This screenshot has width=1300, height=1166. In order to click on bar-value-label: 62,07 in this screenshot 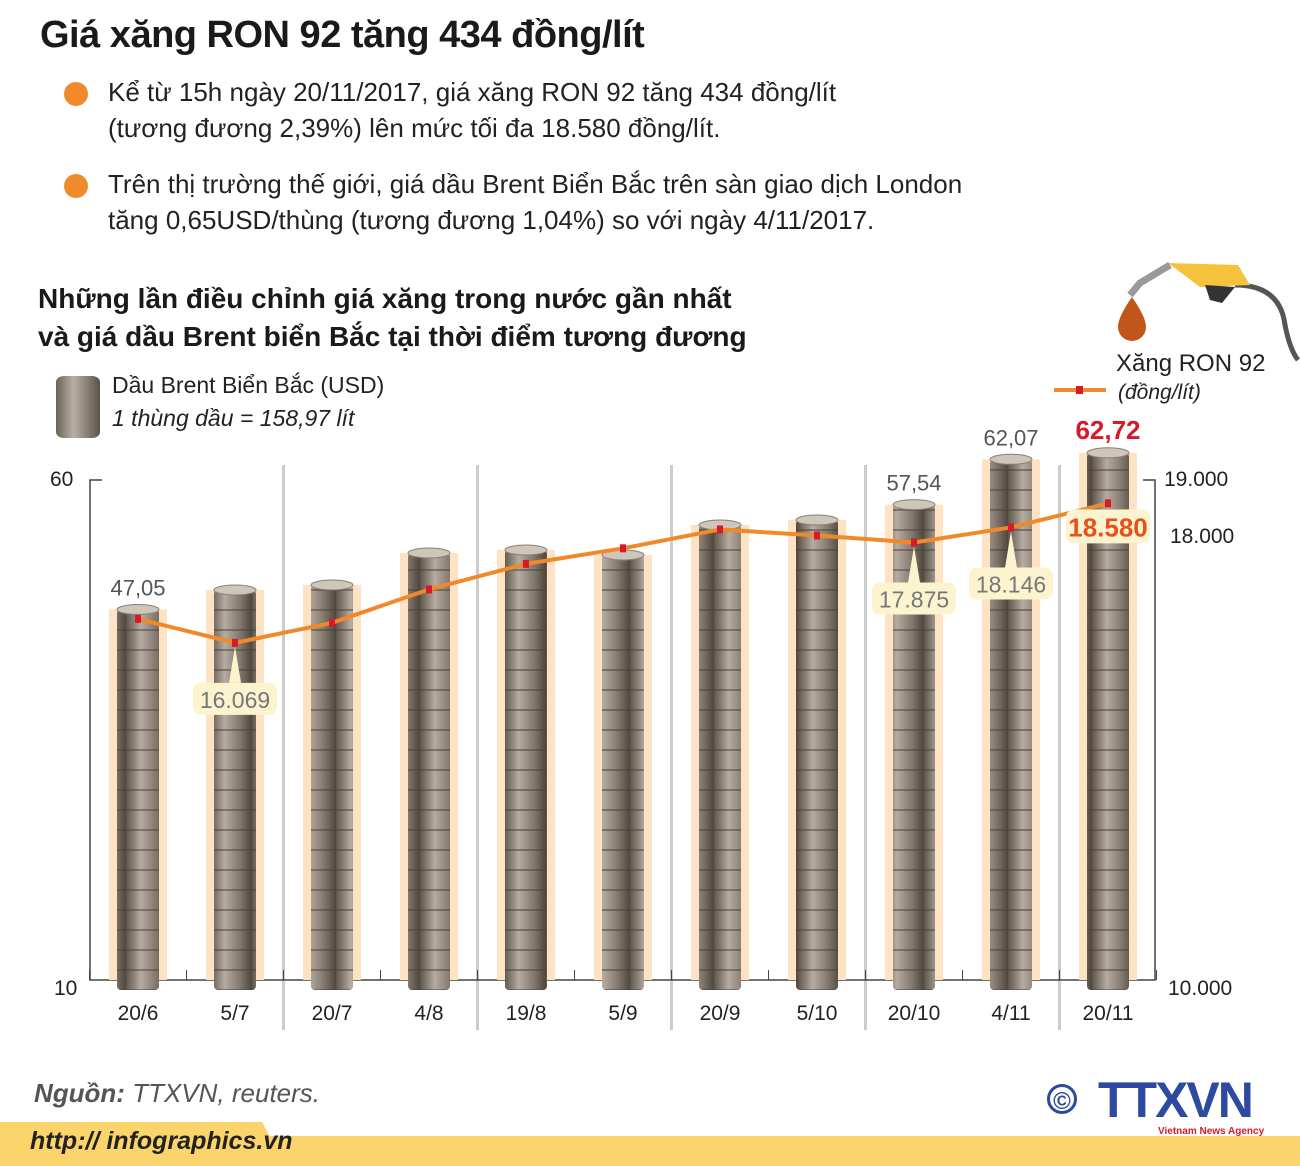, I will do `click(1010, 437)`.